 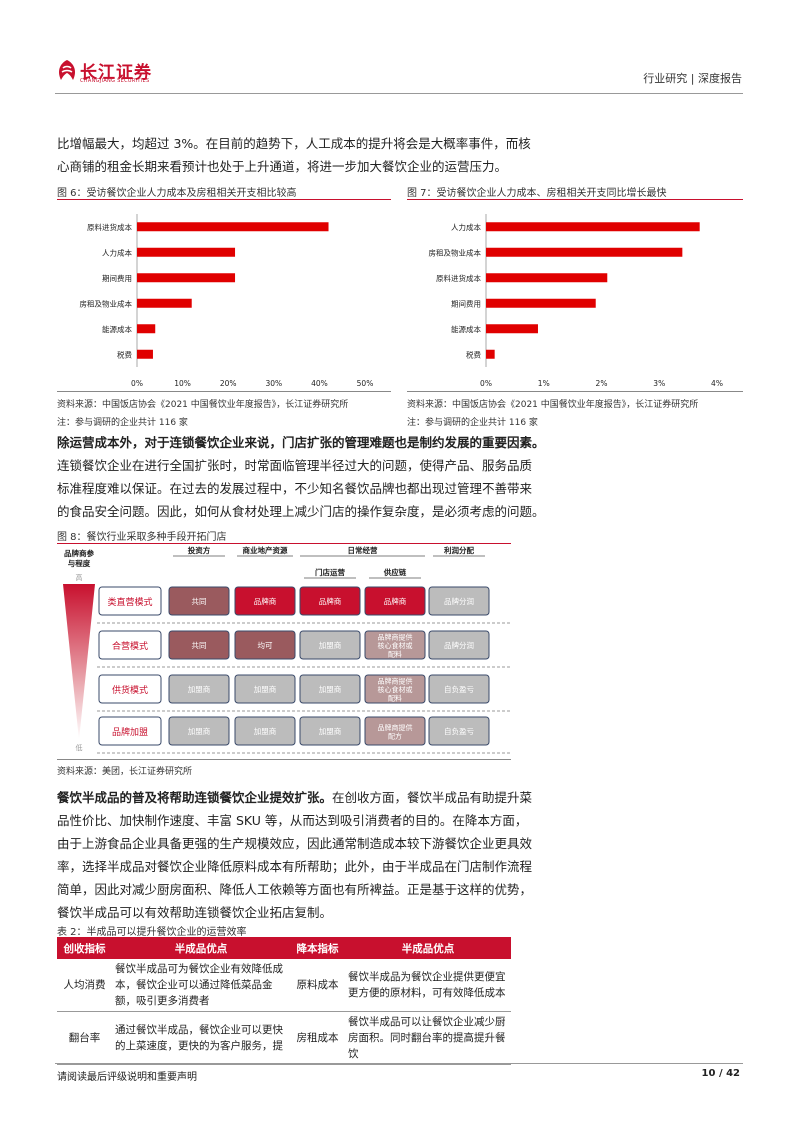 What do you see at coordinates (317, 948) in the screenshot?
I see `table-header-cell: 降本指标` at bounding box center [317, 948].